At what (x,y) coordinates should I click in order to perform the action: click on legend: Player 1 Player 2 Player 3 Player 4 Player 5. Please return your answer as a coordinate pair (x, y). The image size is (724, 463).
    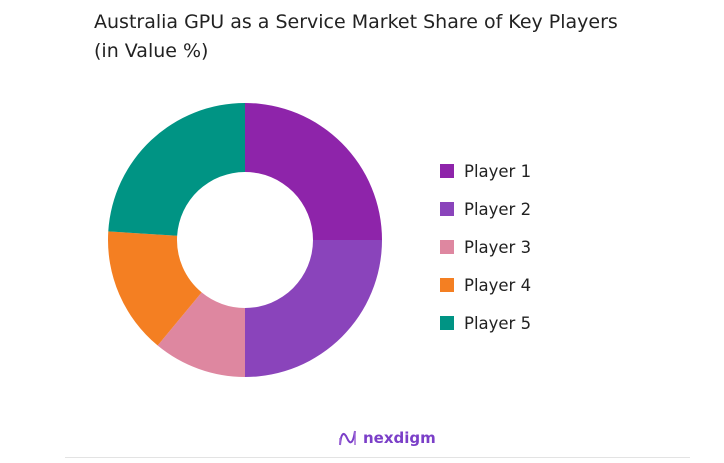
    Looking at the image, I should click on (485, 247).